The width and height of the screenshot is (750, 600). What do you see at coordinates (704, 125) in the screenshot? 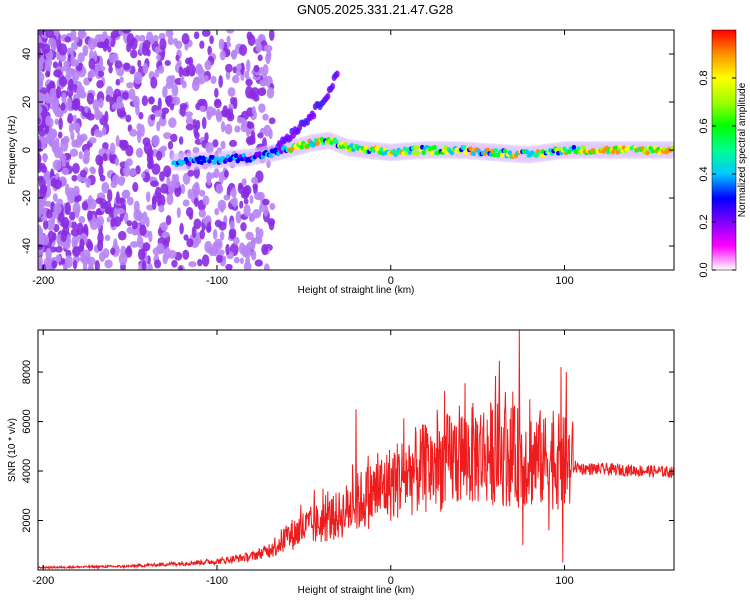
I see `colorbar-tick-label: 0.6` at bounding box center [704, 125].